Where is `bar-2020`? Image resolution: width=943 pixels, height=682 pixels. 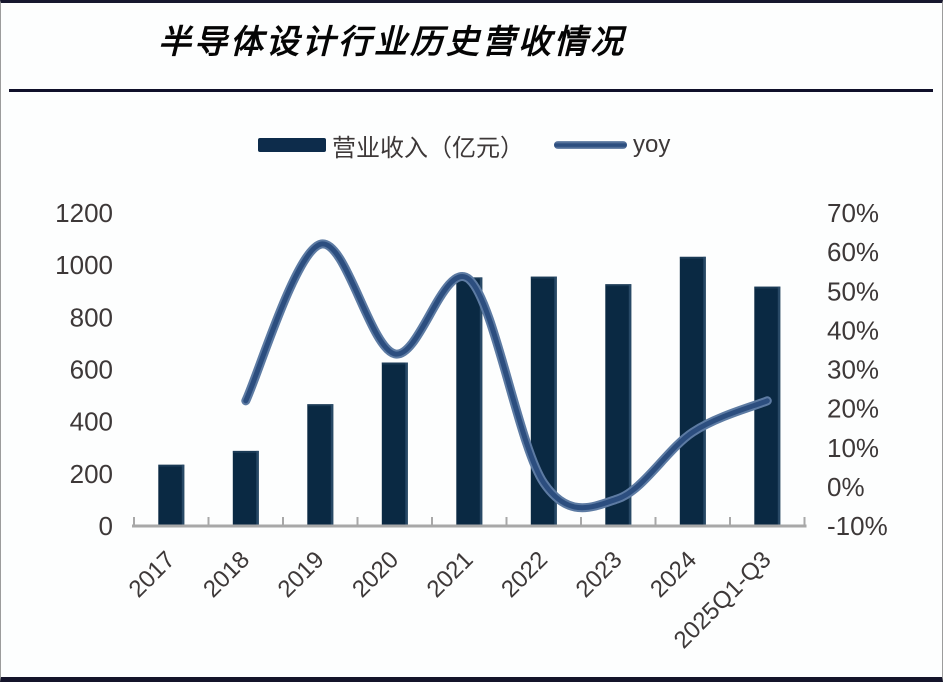 bar-2020 is located at coordinates (394, 444).